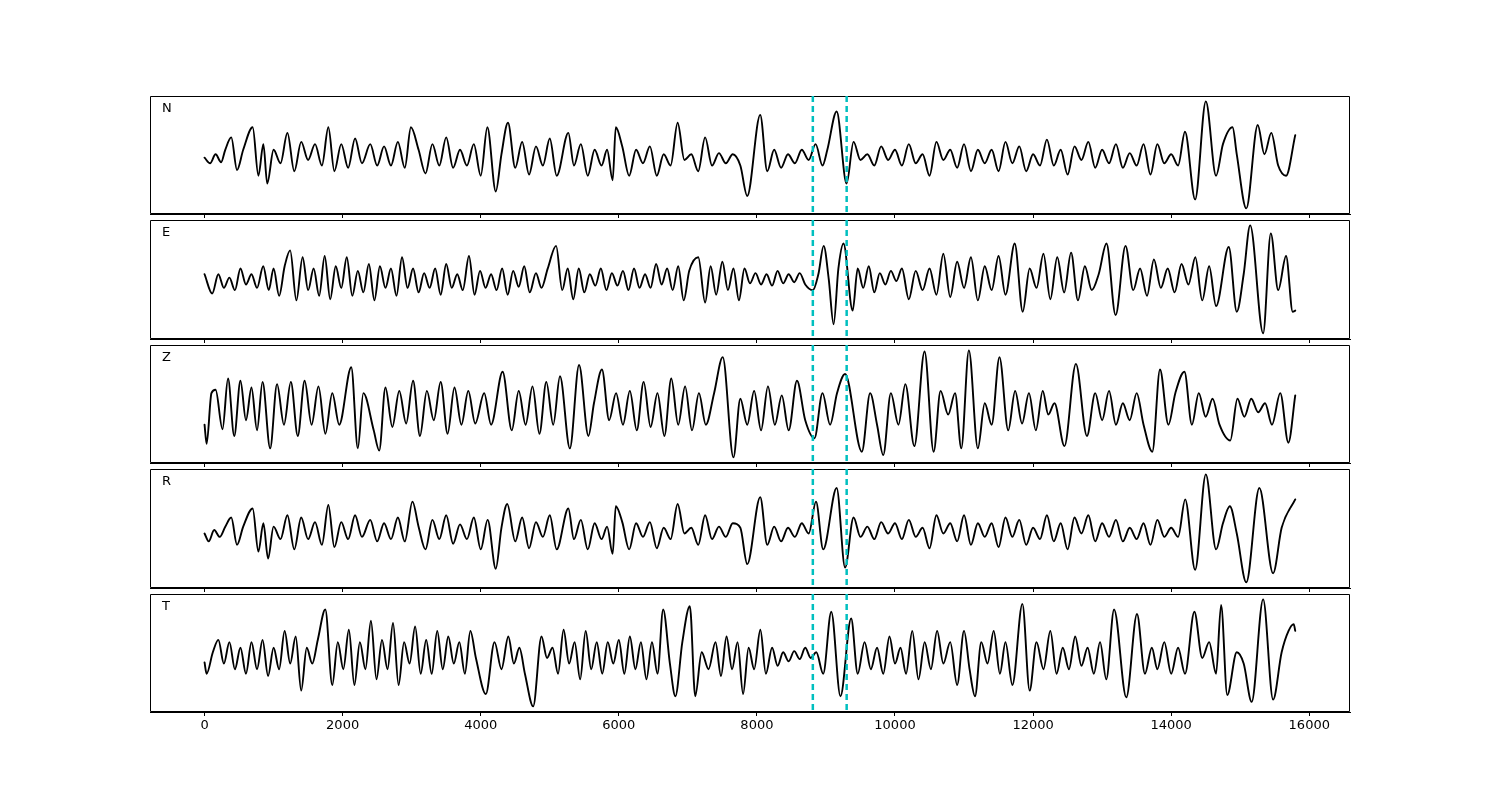 The height and width of the screenshot is (800, 1500). What do you see at coordinates (167, 480) in the screenshot?
I see `annotation: R` at bounding box center [167, 480].